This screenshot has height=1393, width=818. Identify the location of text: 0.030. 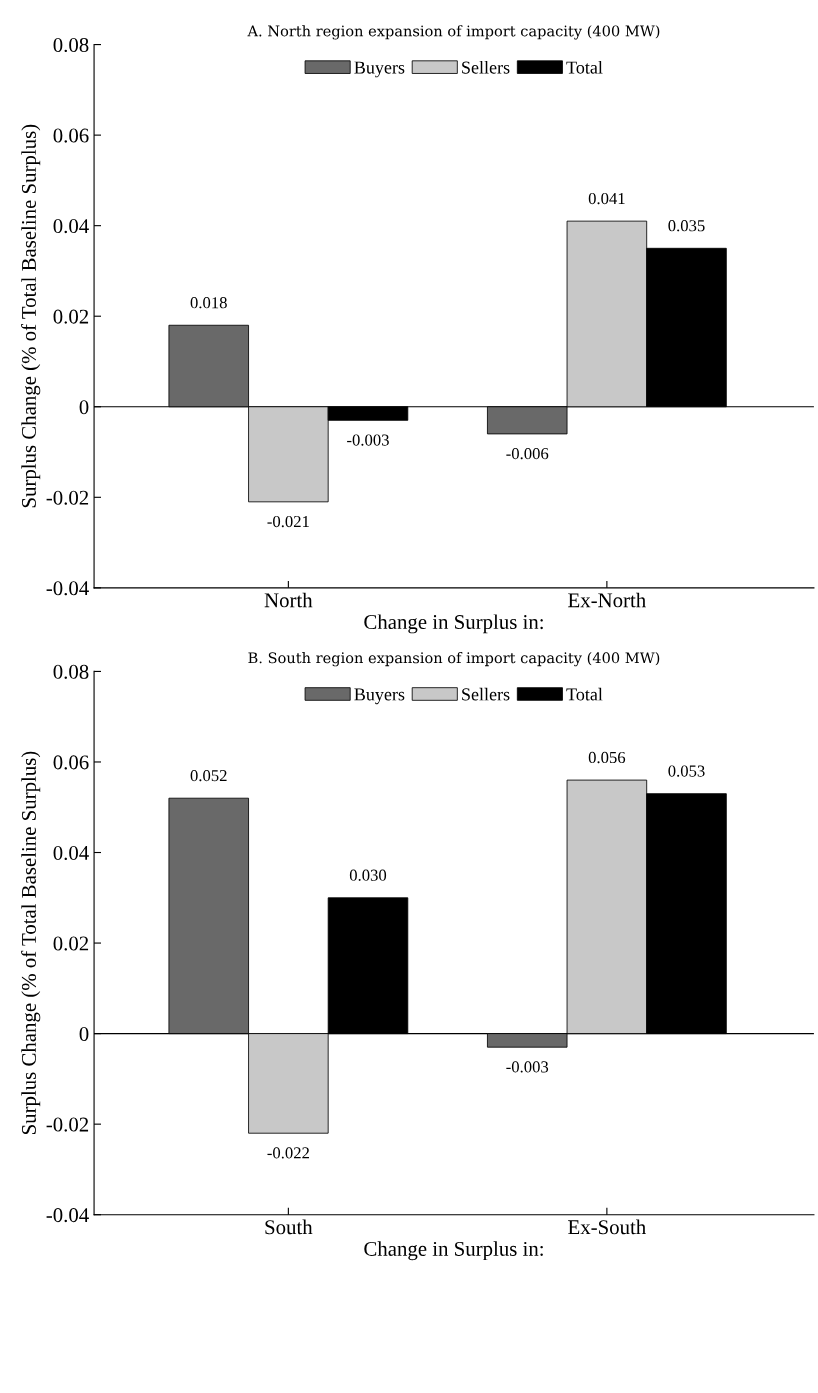
(368, 875).